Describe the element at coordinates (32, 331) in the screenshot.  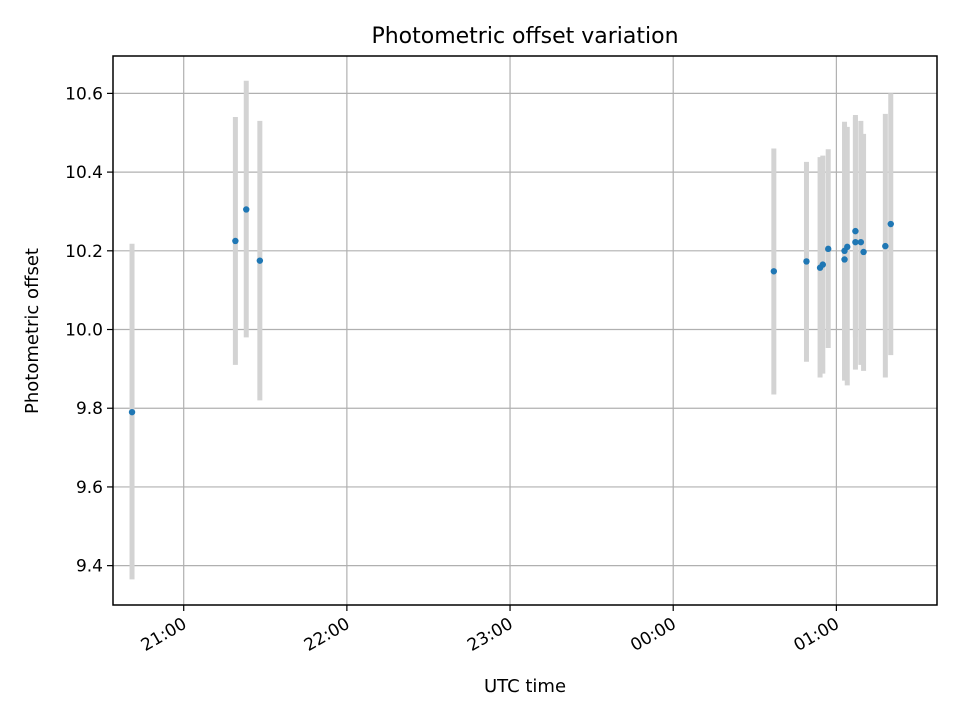
I see `y-axis-label: Photometric offset` at that location.